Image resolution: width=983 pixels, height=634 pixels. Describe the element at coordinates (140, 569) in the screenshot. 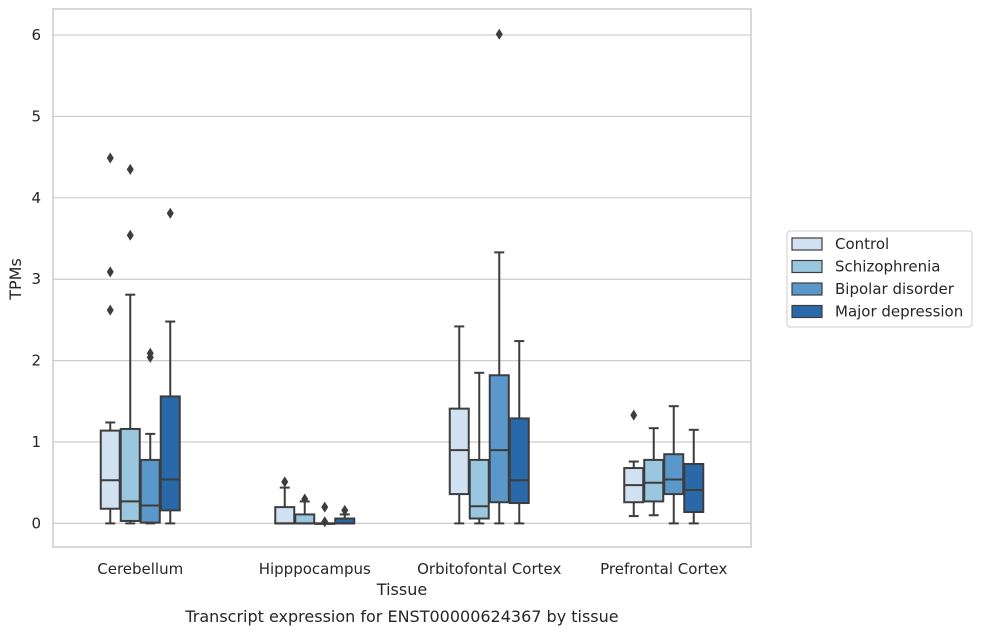

I see `x-tick-label: Cerebellum` at that location.